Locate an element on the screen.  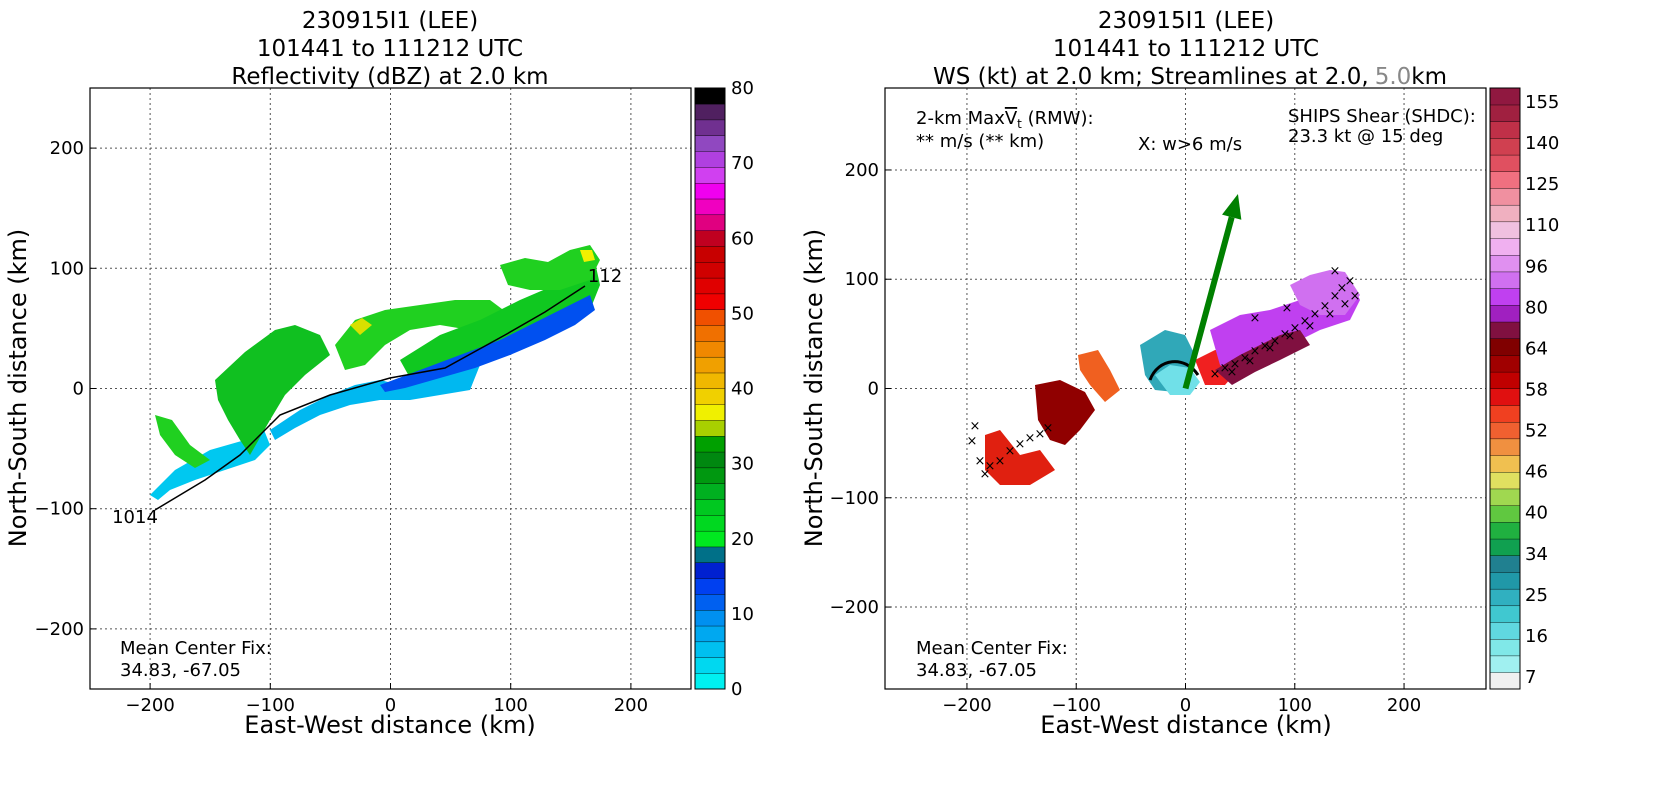
left-cbar-tick-50: 50 is located at coordinates (742, 313).